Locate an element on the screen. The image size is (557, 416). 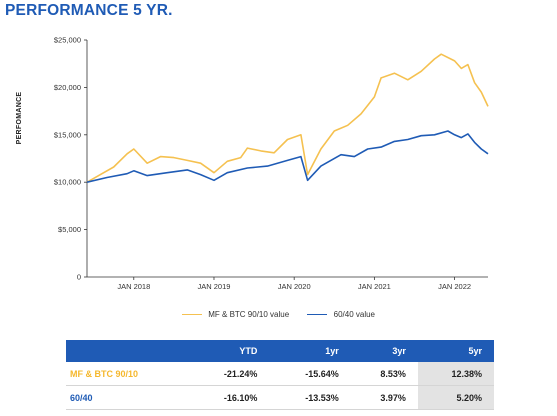
table-header-1yr: 1yr is located at coordinates (310, 351).